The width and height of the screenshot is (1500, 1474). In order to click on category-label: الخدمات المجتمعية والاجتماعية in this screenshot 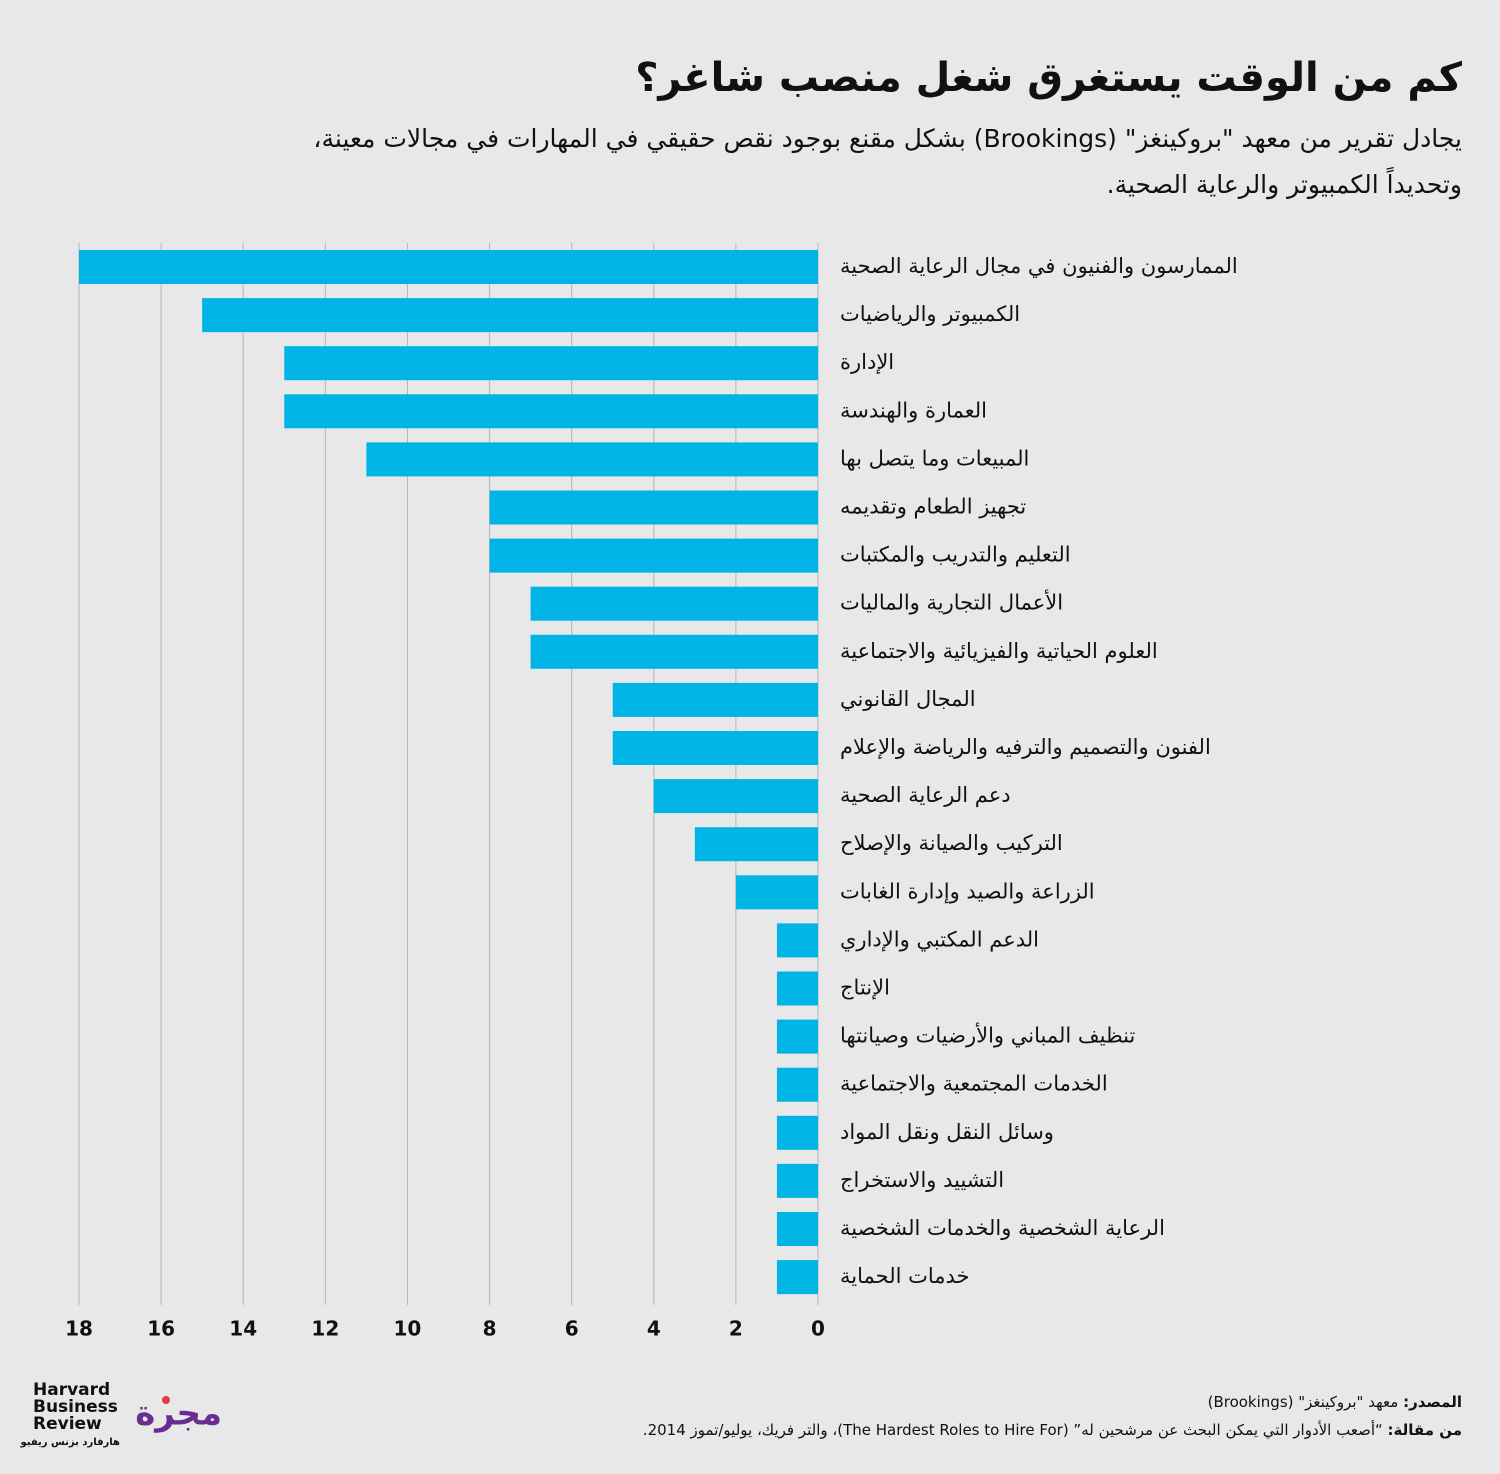, I will do `click(974, 1084)`.